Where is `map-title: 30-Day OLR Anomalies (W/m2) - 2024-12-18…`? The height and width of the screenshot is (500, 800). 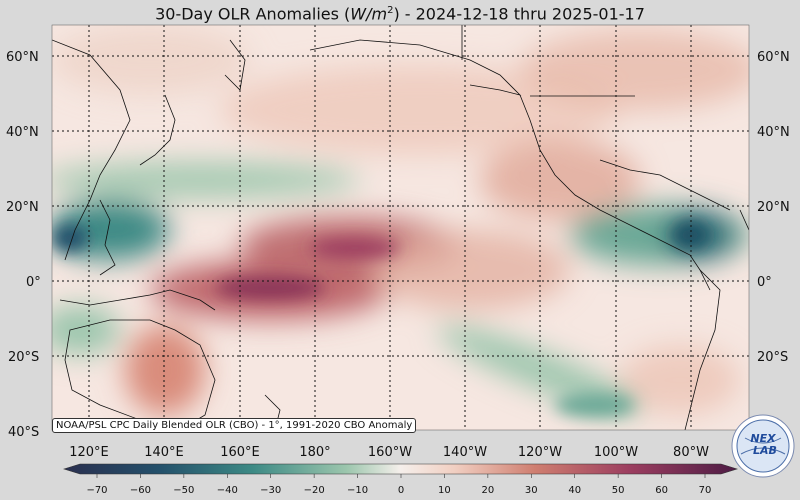 map-title: 30-Day OLR Anomalies (W/m2) - 2024-12-18… is located at coordinates (400, 14).